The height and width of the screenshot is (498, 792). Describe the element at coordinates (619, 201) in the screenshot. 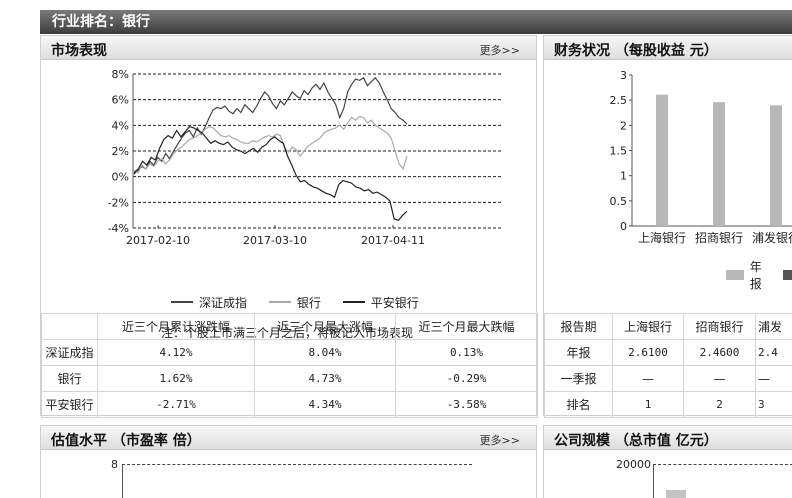

I see `y-tick-label: 0.5` at that location.